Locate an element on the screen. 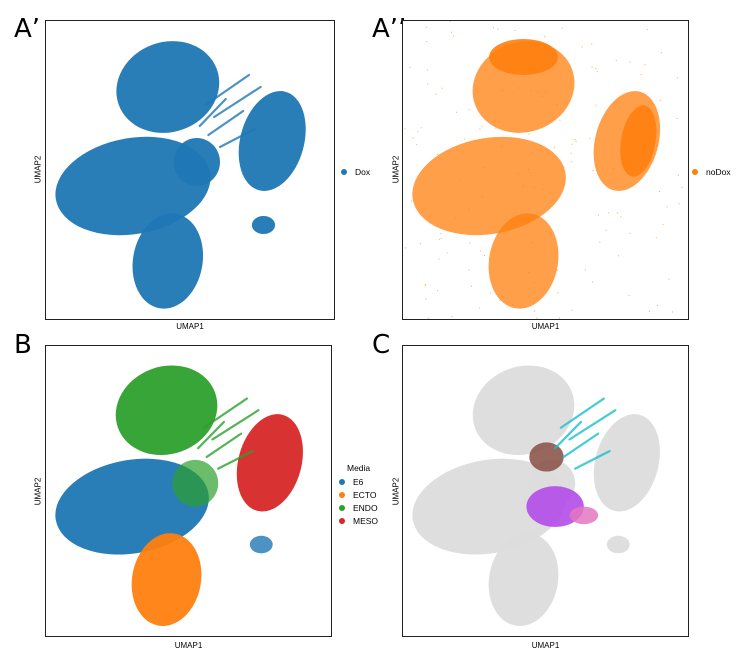 This screenshot has height=657, width=746. umap-scatter-dox is located at coordinates (180, 175).